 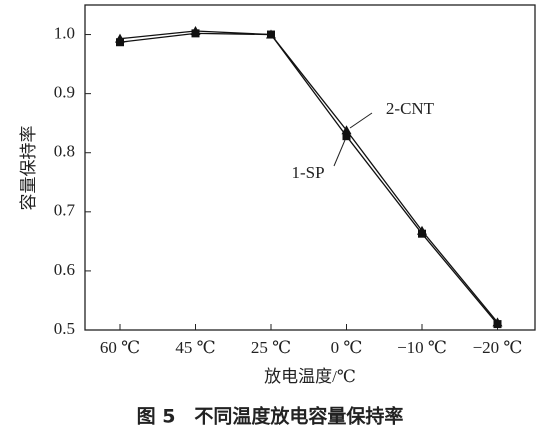 I want to click on y-tick-label: 0.7, so click(x=65, y=210).